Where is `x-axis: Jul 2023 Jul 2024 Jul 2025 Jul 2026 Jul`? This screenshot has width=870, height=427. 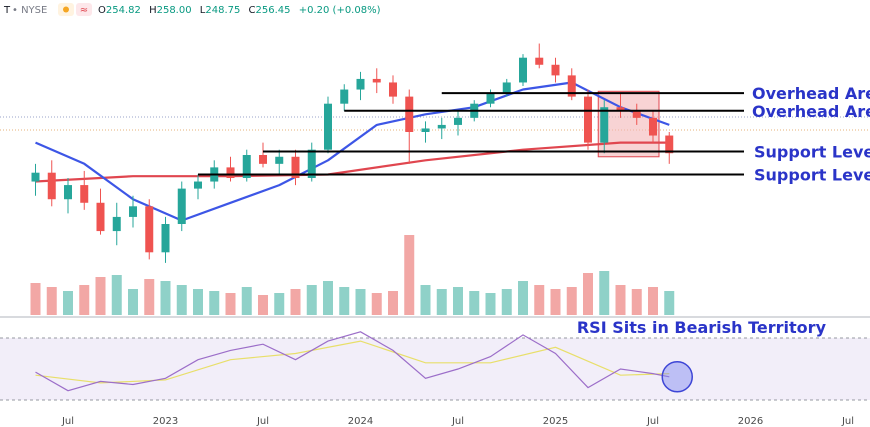 x-axis: Jul 2023 Jul 2024 Jul 2025 Jul 2026 Jul is located at coordinates (457, 421).